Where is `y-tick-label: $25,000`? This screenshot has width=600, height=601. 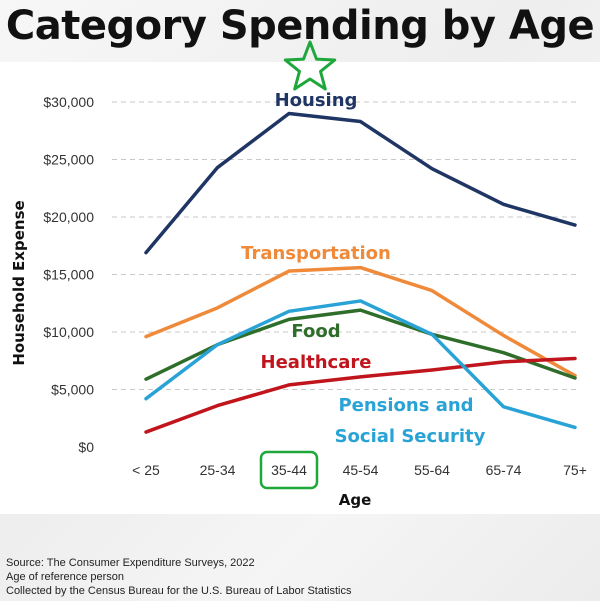
y-tick-label: $25,000 is located at coordinates (68, 160).